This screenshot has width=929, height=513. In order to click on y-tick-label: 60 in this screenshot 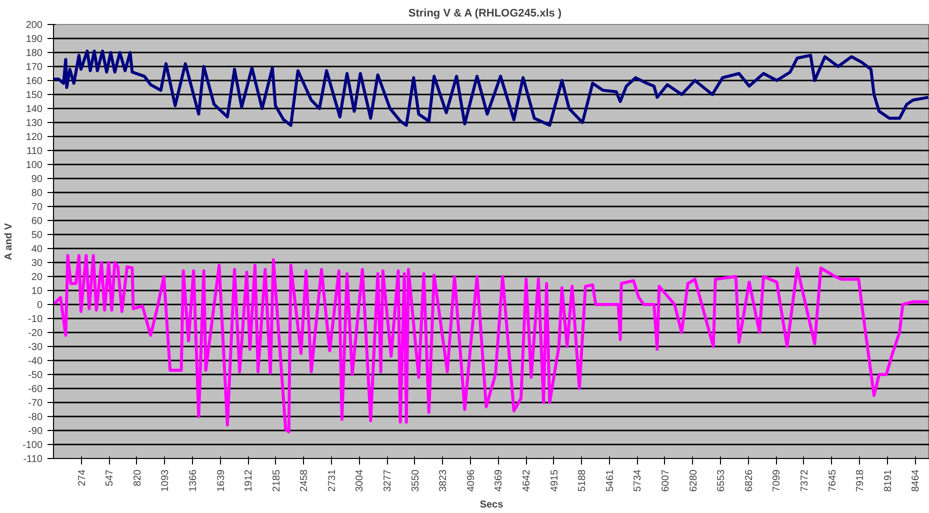, I will do `click(37, 221)`.